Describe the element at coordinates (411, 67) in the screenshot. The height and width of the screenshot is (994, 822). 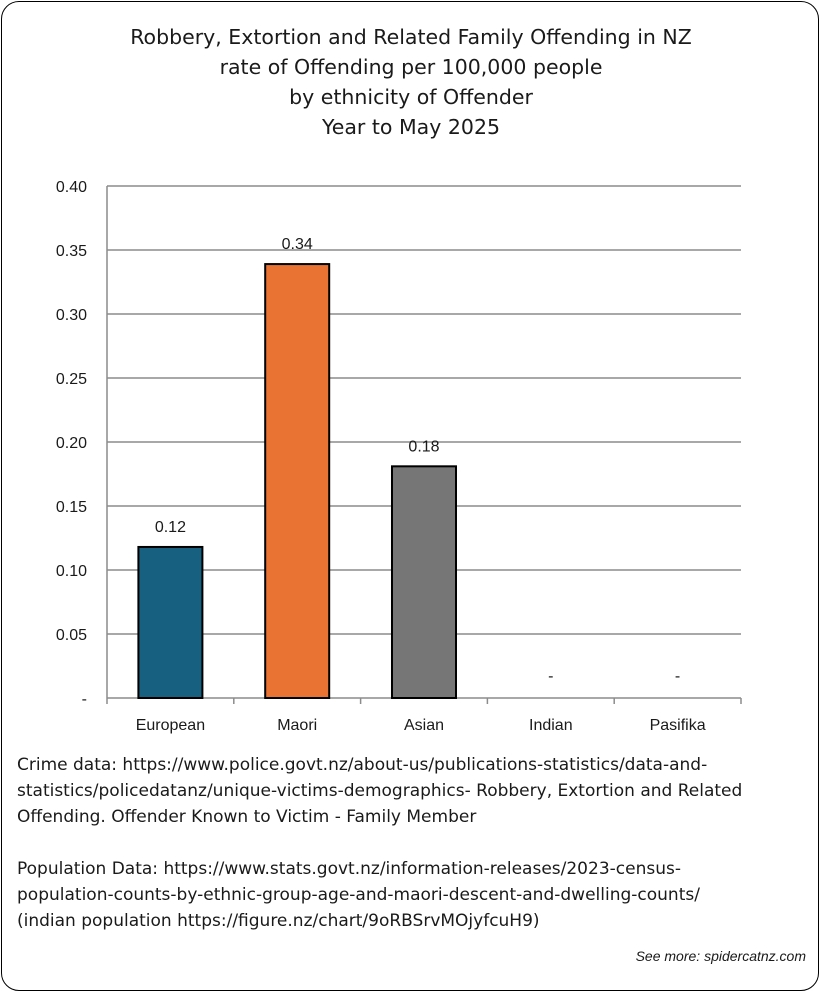
I see `title-line-2: rate of Offending per 100,000 people` at that location.